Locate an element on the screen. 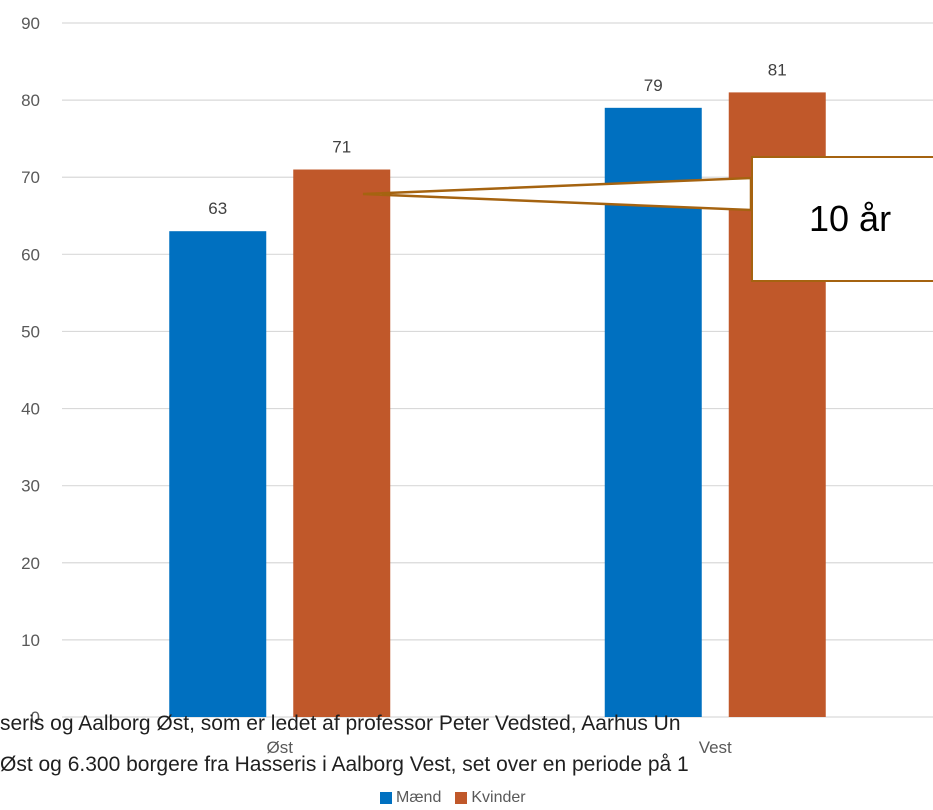 The image size is (933, 810). y-tick-label: 20 is located at coordinates (30, 563).